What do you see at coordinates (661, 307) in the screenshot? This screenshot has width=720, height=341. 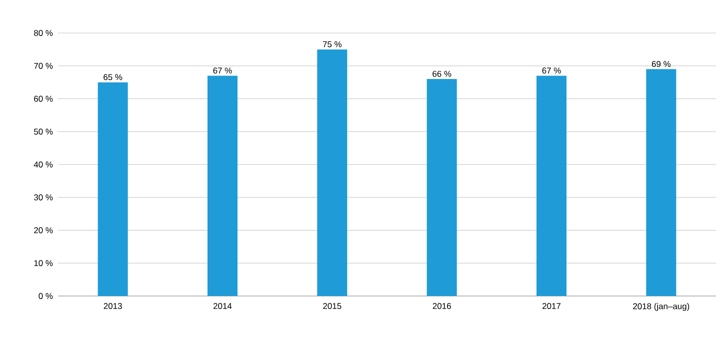 I see `x-tick-label: 2018 (jan–aug)` at bounding box center [661, 307].